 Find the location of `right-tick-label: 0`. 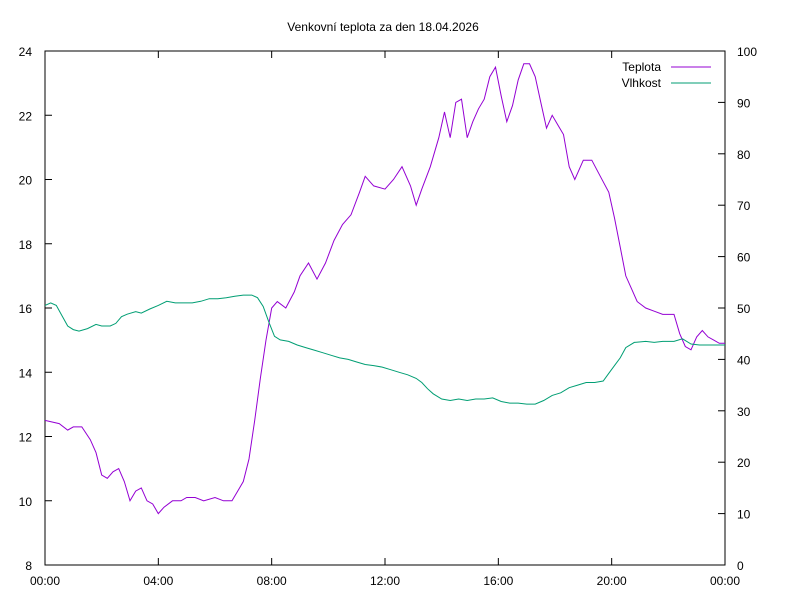

right-tick-label: 0 is located at coordinates (740, 566).